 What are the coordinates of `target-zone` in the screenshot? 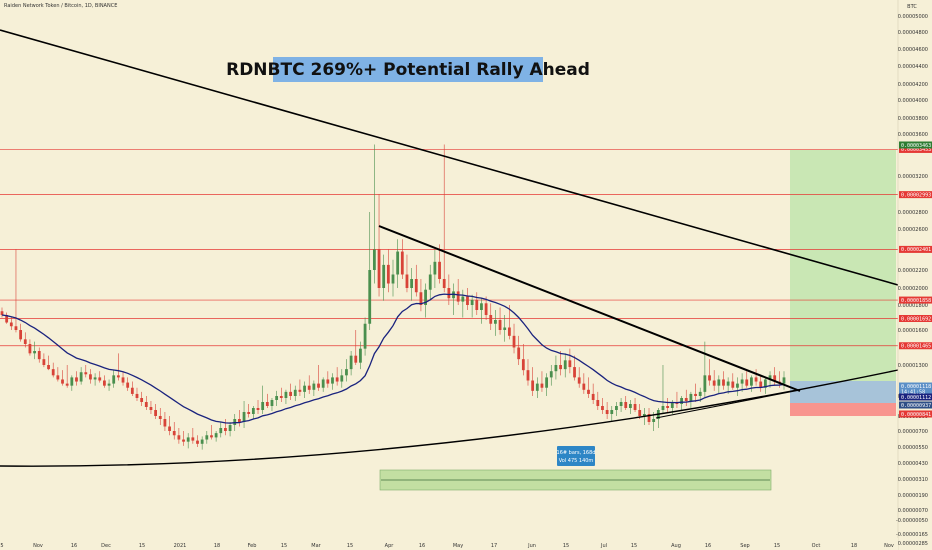 It's located at (843, 266).